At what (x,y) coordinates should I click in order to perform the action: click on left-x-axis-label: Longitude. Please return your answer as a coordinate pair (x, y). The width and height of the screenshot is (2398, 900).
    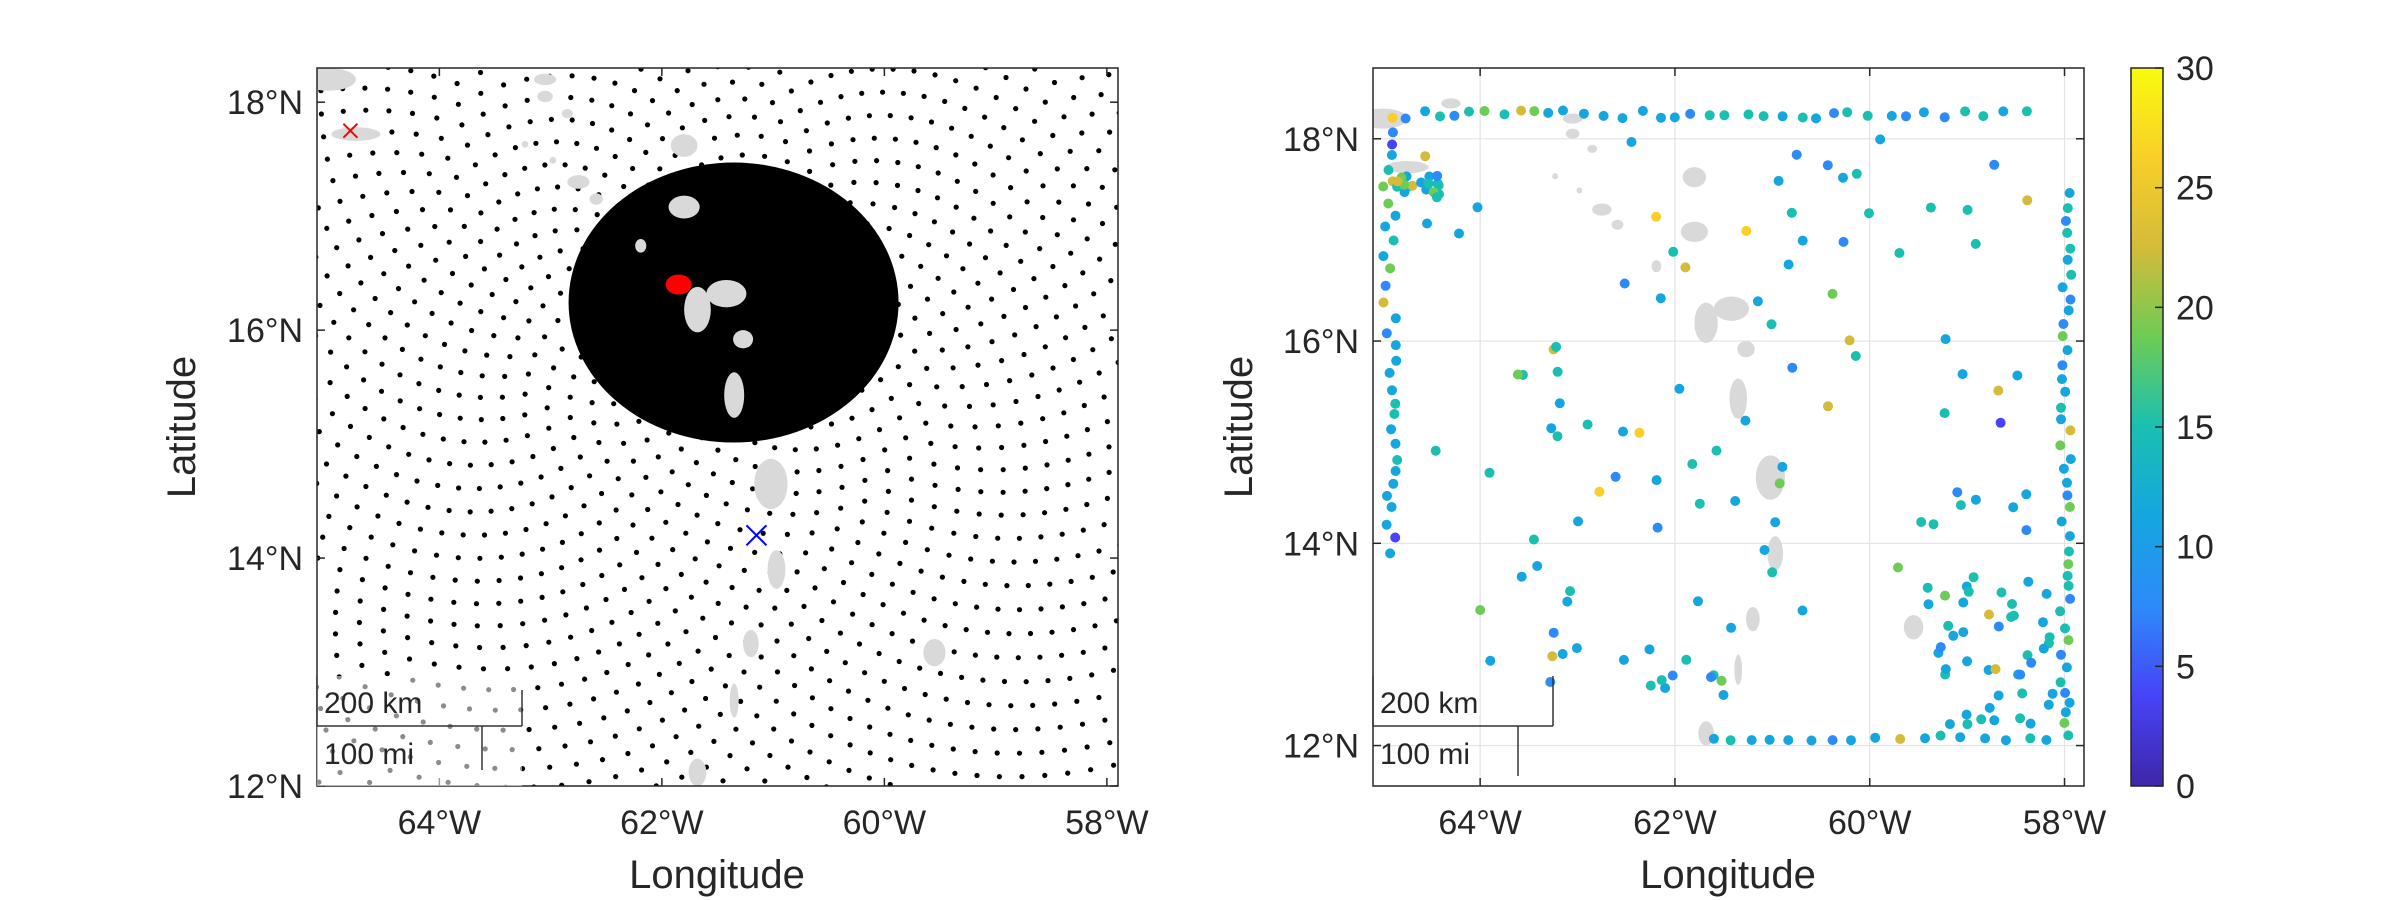
    Looking at the image, I should click on (717, 875).